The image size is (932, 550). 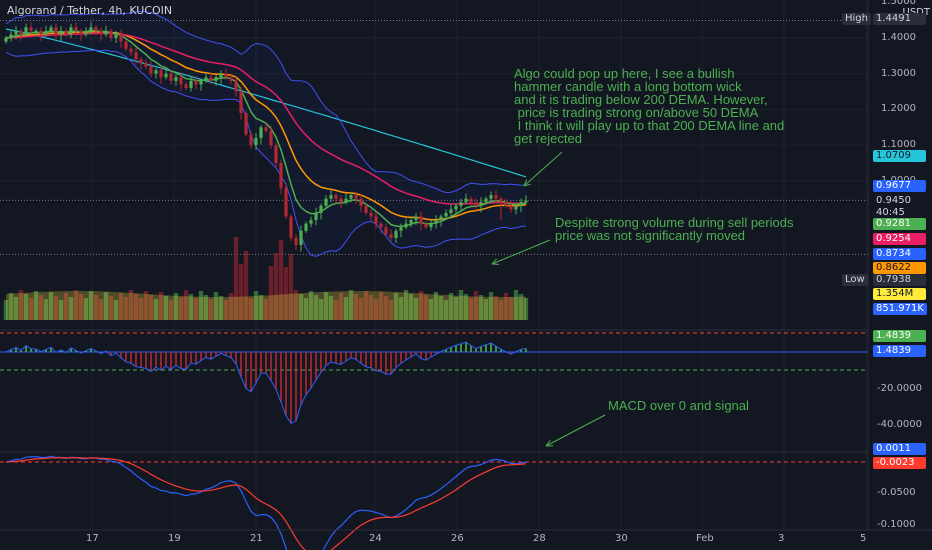 What do you see at coordinates (855, 280) in the screenshot?
I see `price-label-tag: Low` at bounding box center [855, 280].